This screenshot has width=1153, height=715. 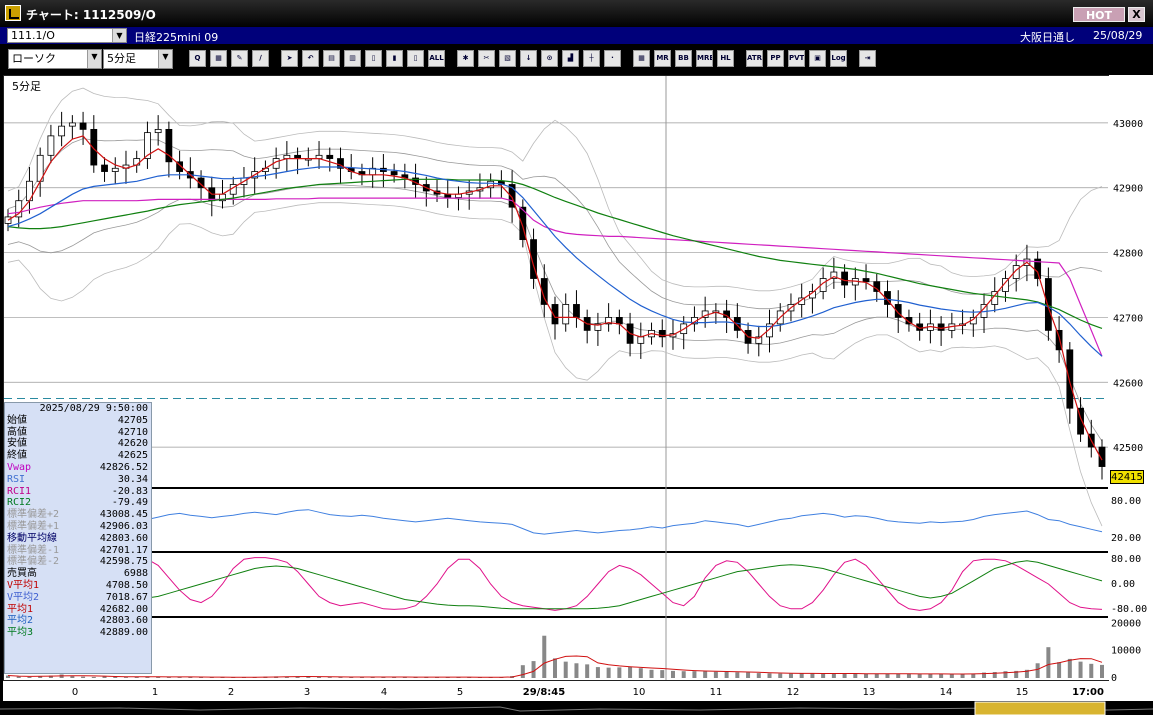 I want to click on info-row: RSI 30.34, so click(x=78, y=480).